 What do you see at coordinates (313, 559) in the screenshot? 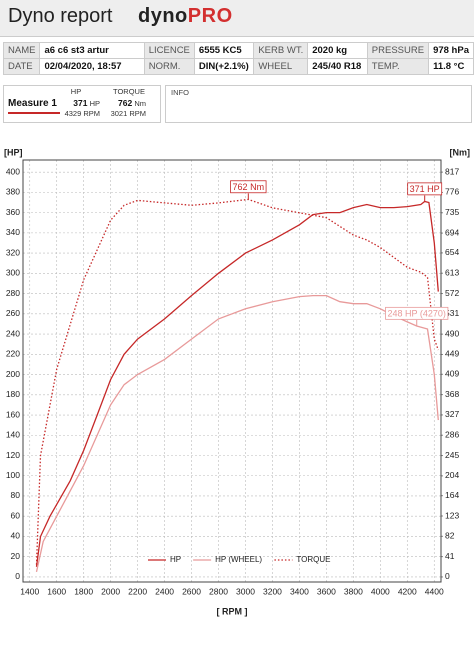
I see `legend-label: TORQUE` at bounding box center [313, 559].